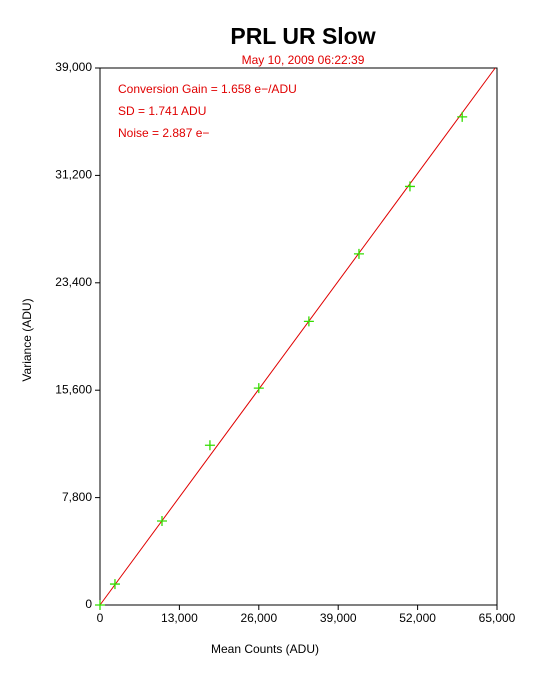 This screenshot has width=554, height=680. I want to click on y-tick-label: 15,600, so click(73, 389).